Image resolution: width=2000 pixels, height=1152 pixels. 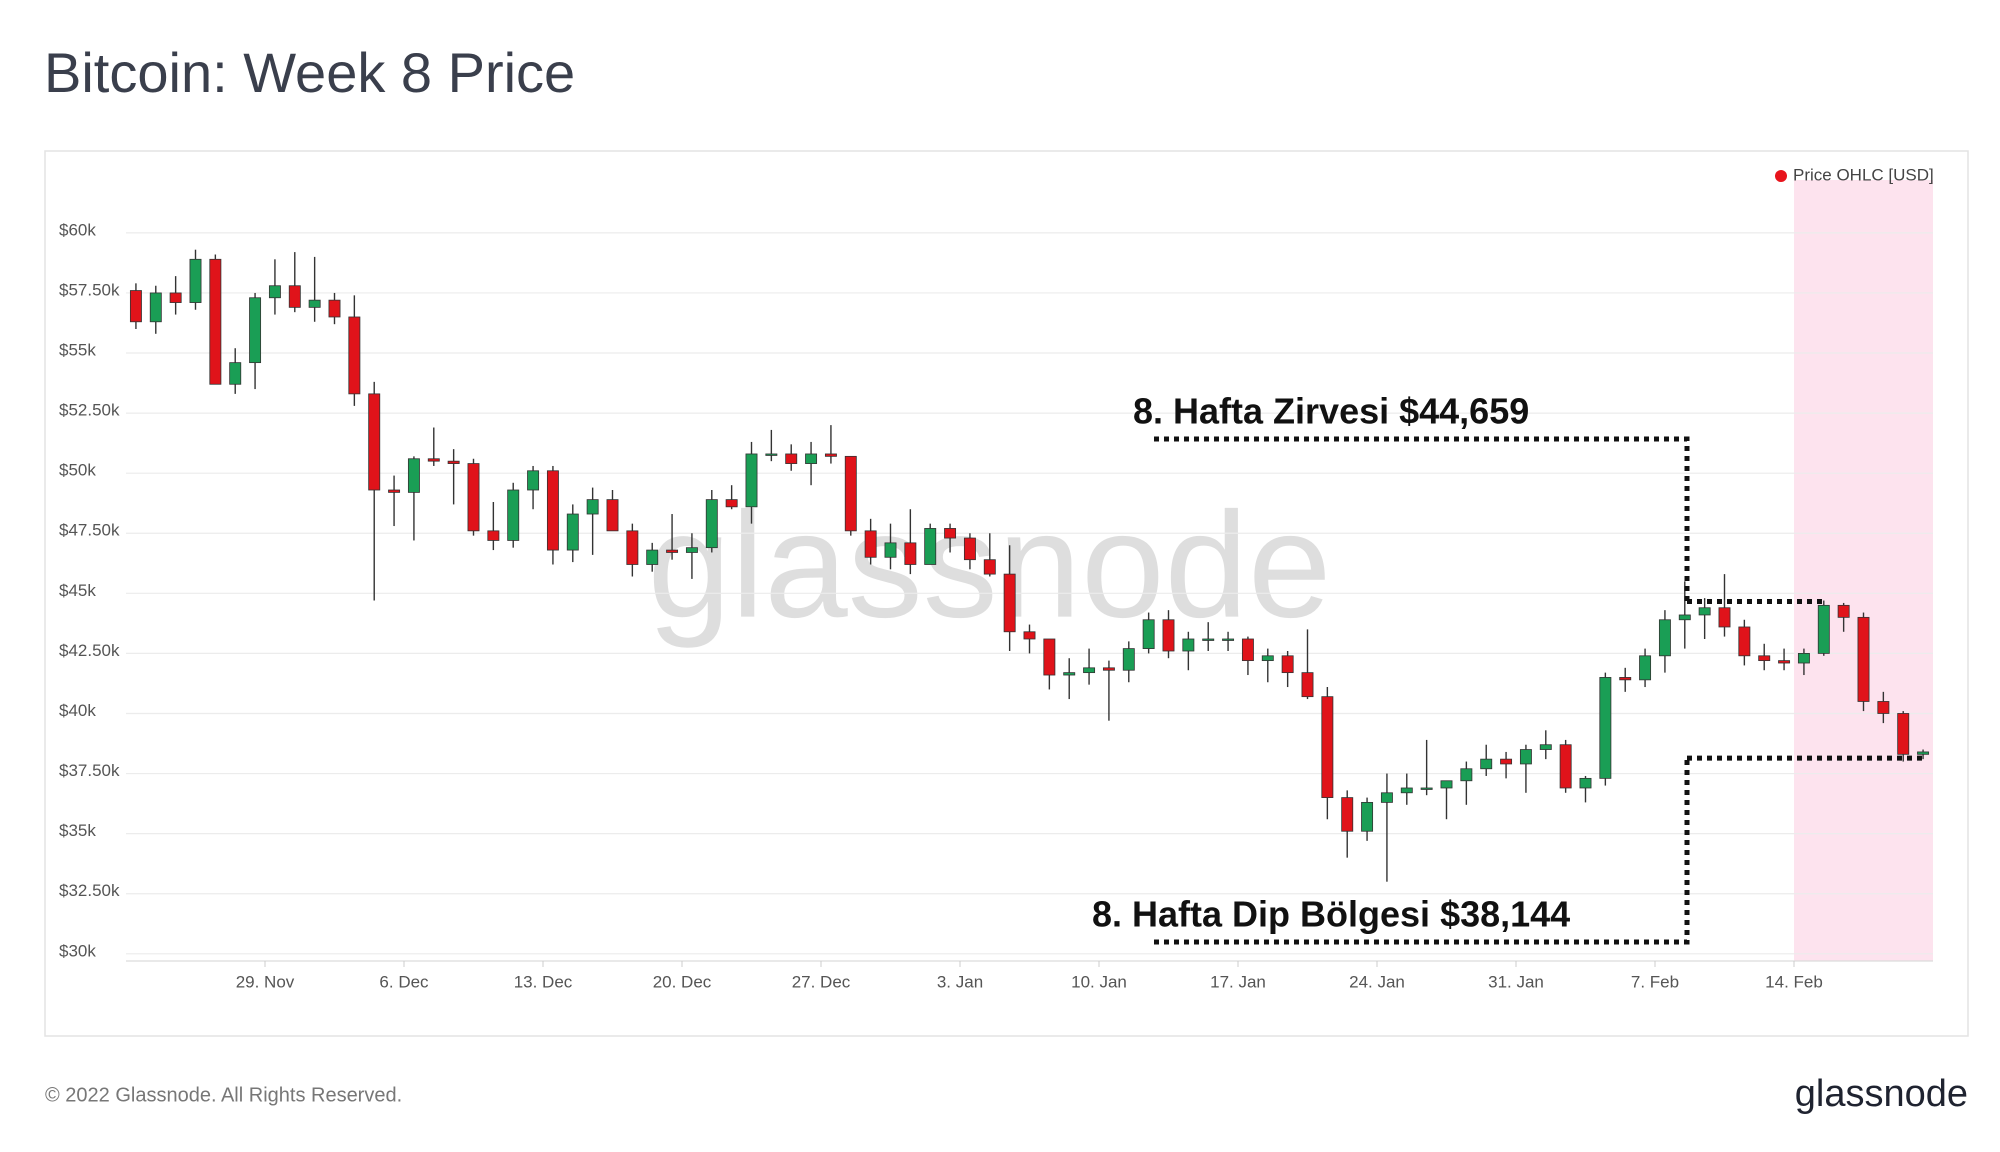 I want to click on x-tick-label: 20. Dec, so click(x=682, y=981).